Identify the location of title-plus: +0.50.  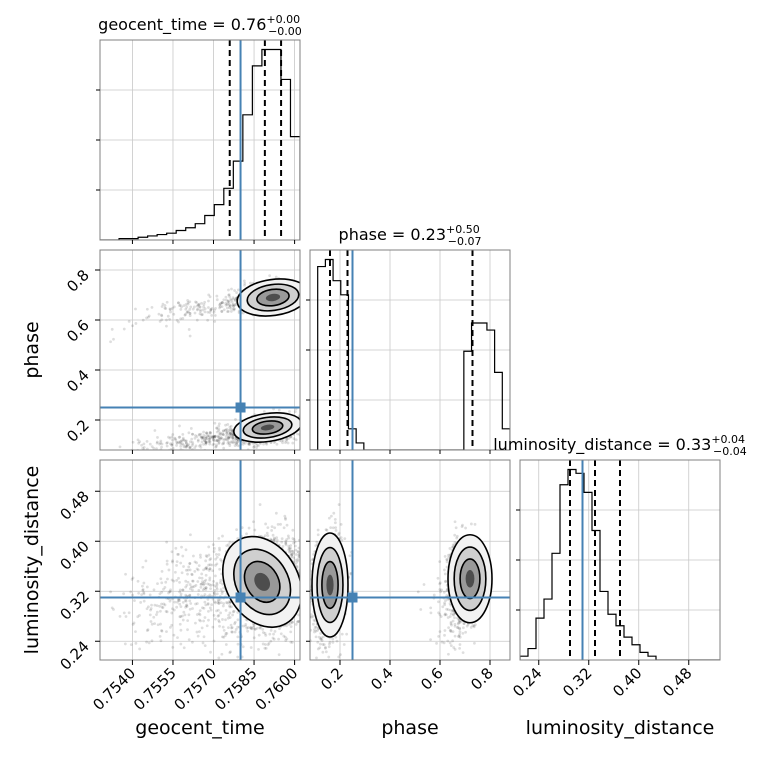
(463, 229).